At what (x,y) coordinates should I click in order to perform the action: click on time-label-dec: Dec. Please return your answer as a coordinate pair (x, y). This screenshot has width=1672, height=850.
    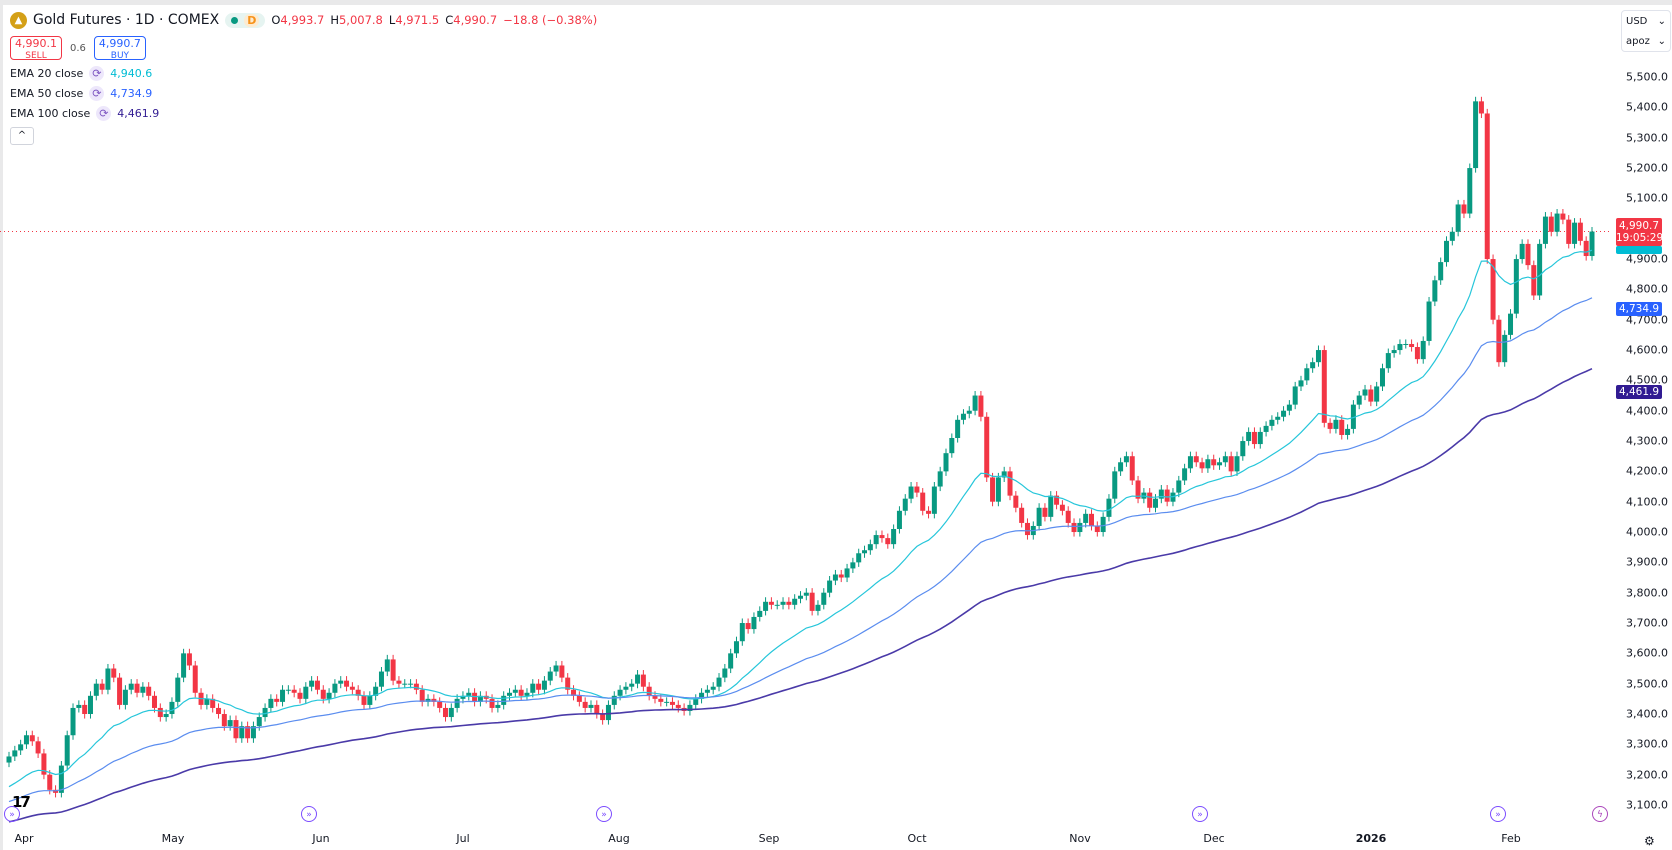
    Looking at the image, I should click on (1214, 838).